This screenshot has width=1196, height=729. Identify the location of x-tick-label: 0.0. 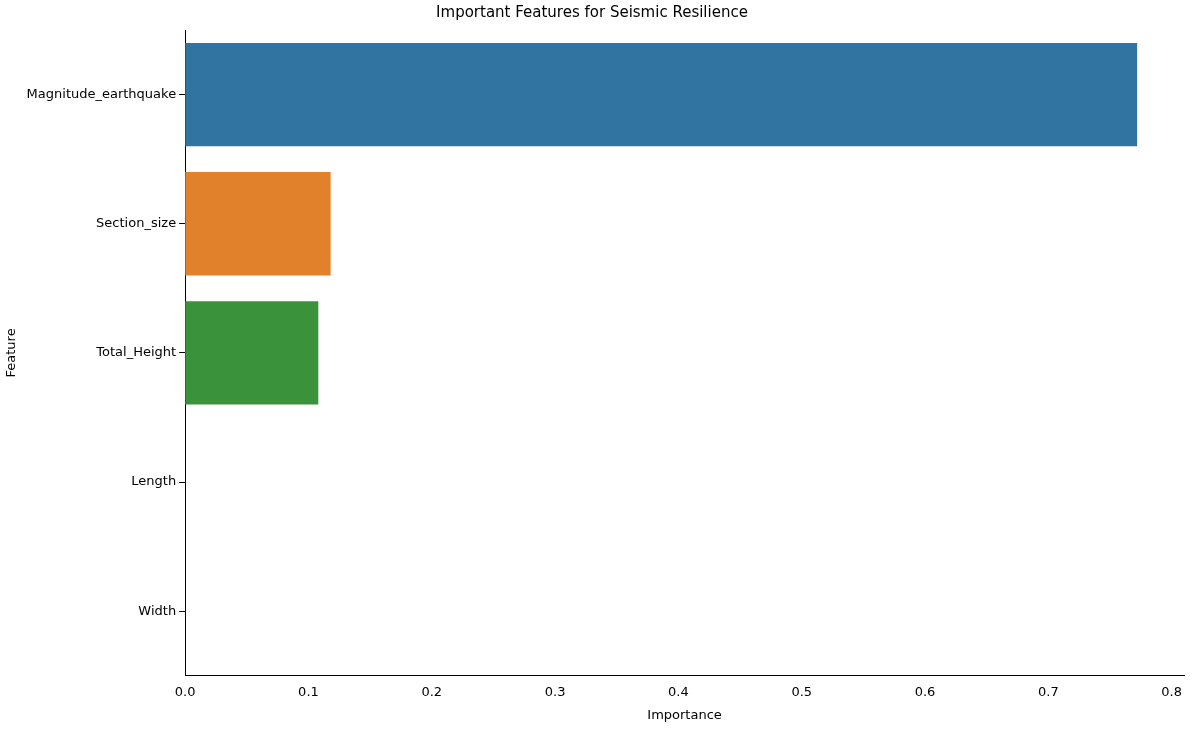
(185, 691).